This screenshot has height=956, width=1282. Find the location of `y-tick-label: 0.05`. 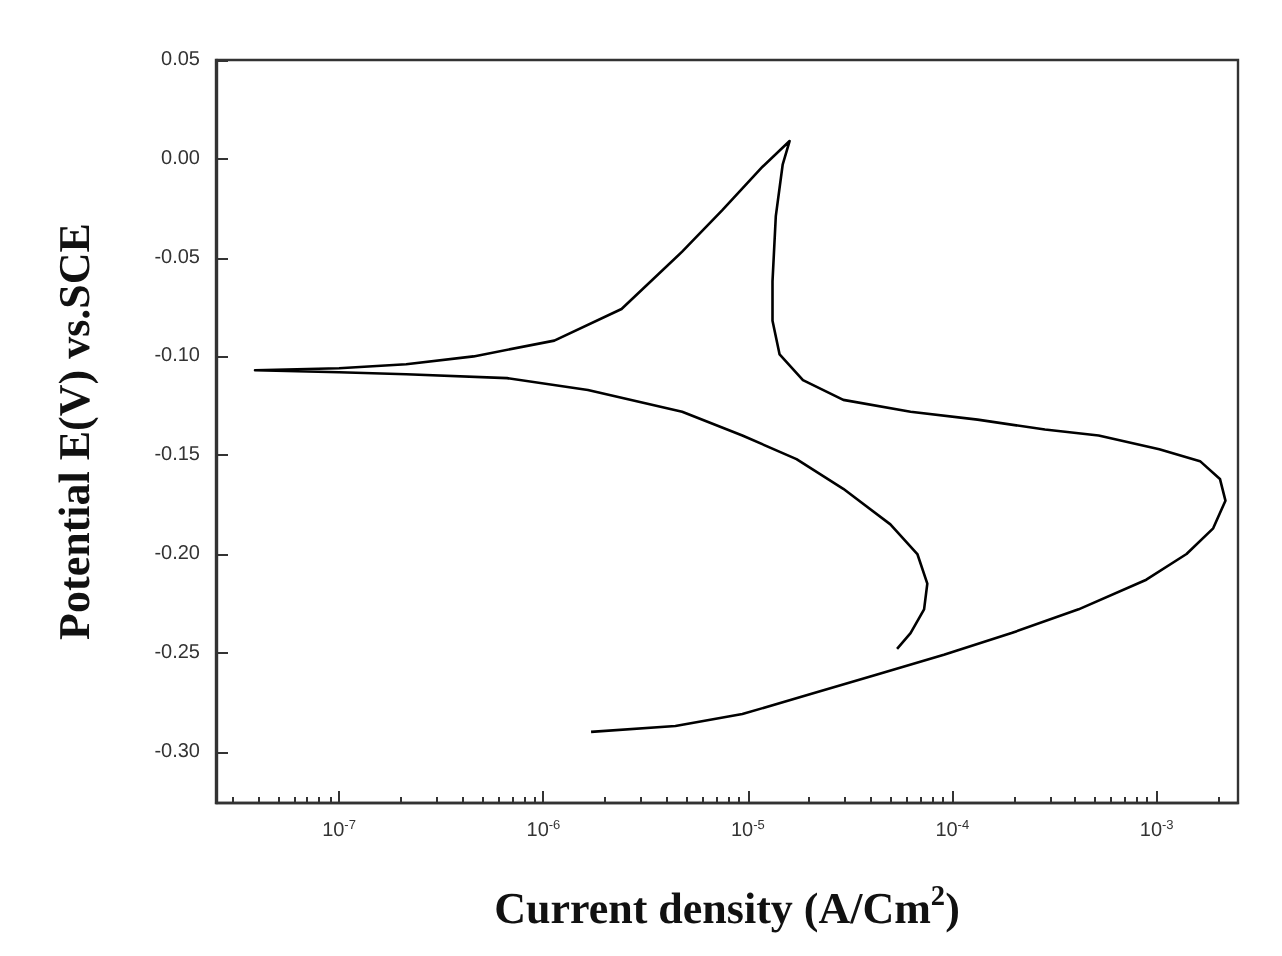

y-tick-label: 0.05 is located at coordinates (181, 60).